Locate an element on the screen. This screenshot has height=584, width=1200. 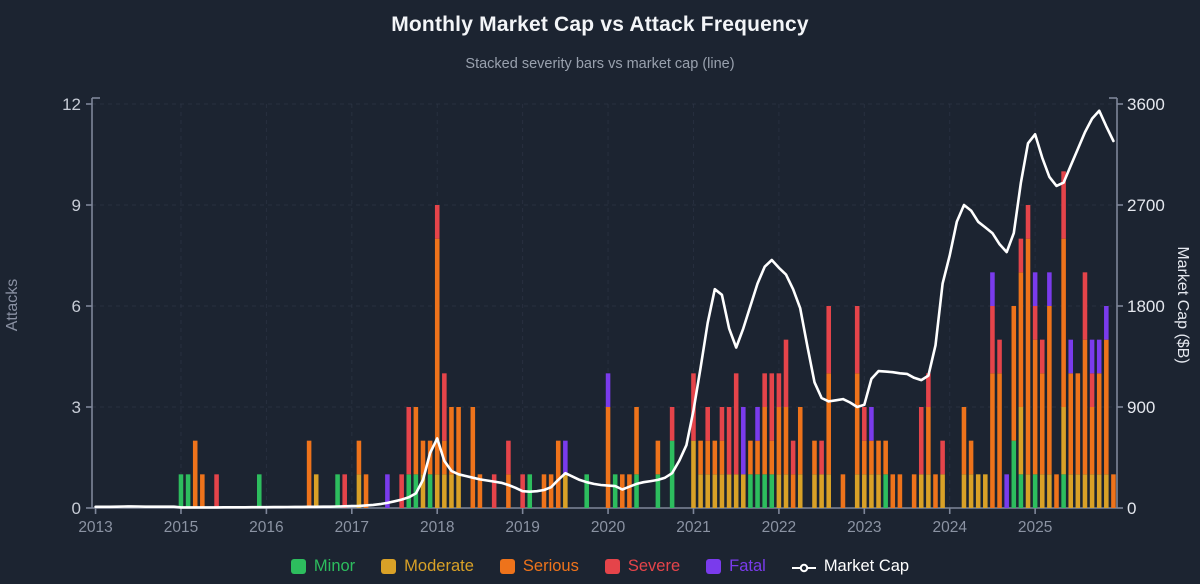
severe-swatch-icon is located at coordinates (612, 566).